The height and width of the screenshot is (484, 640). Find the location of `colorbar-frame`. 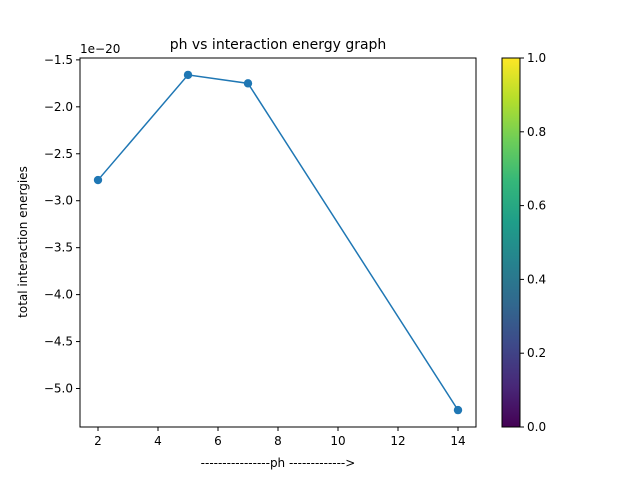

colorbar-frame is located at coordinates (511, 242).